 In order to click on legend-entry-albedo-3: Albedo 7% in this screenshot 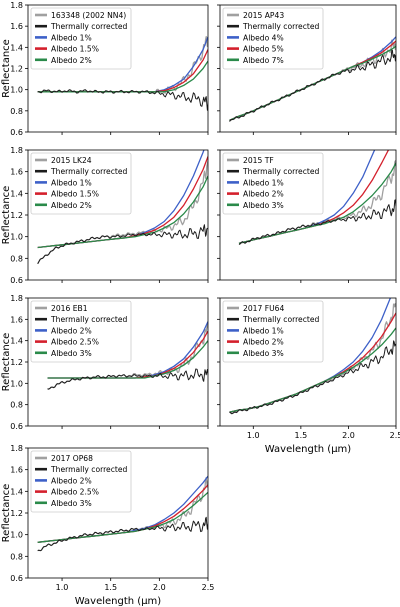, I will do `click(263, 60)`.